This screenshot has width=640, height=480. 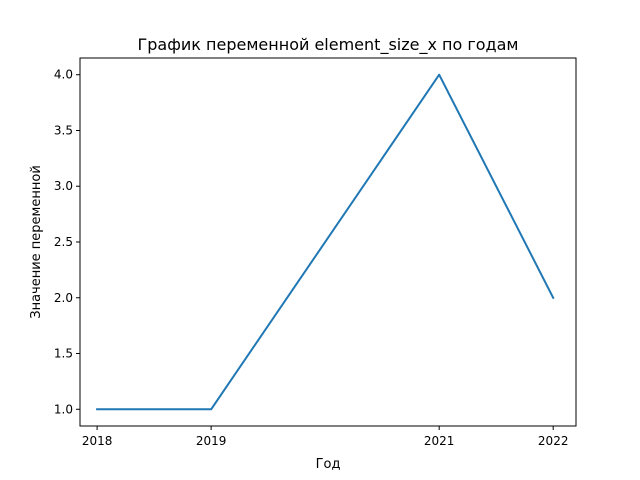 What do you see at coordinates (63, 130) in the screenshot?
I see `y-tick-label: 3.5` at bounding box center [63, 130].